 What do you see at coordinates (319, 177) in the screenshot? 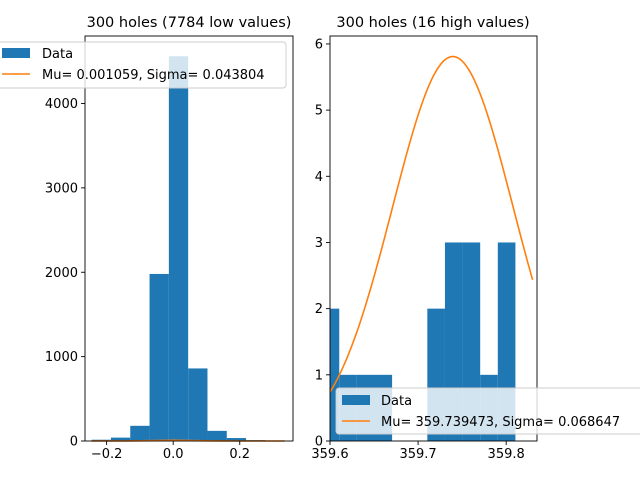
I see `y-tick-label: 4` at bounding box center [319, 177].